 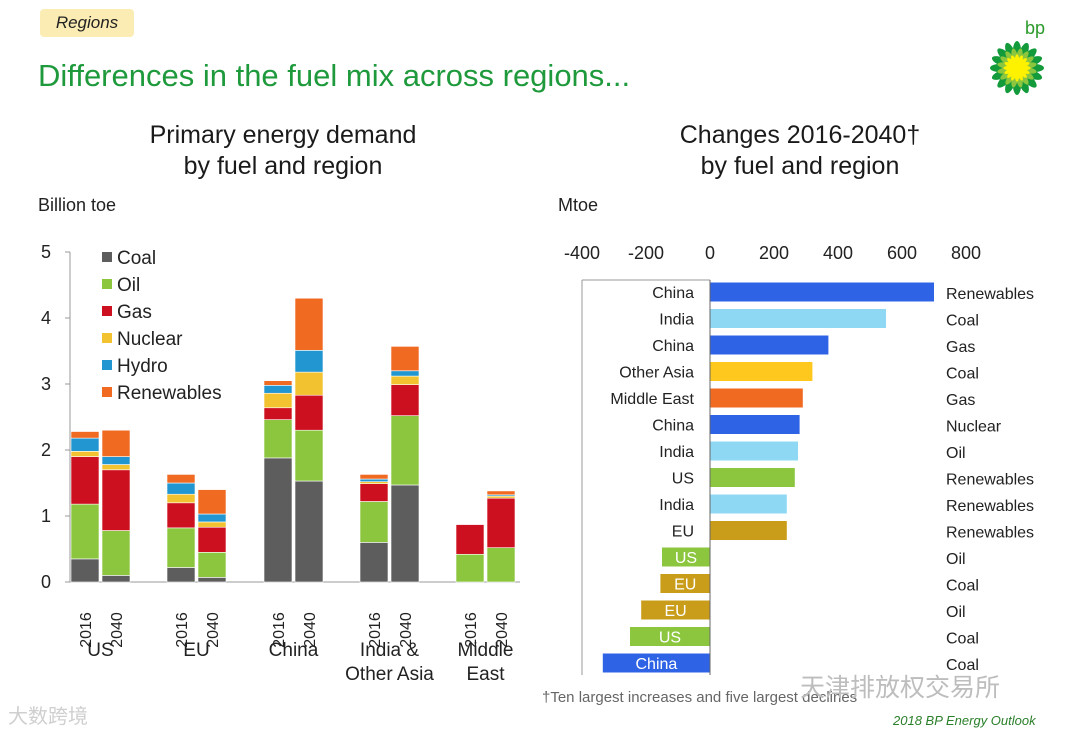 What do you see at coordinates (656, 373) in the screenshot?
I see `region-label: Other Asia` at bounding box center [656, 373].